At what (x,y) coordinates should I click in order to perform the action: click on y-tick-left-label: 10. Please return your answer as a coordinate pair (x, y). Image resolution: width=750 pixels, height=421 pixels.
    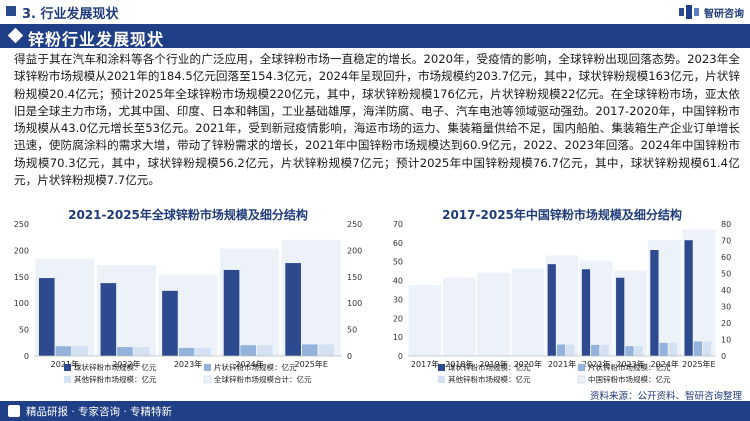
    Looking at the image, I should click on (398, 337).